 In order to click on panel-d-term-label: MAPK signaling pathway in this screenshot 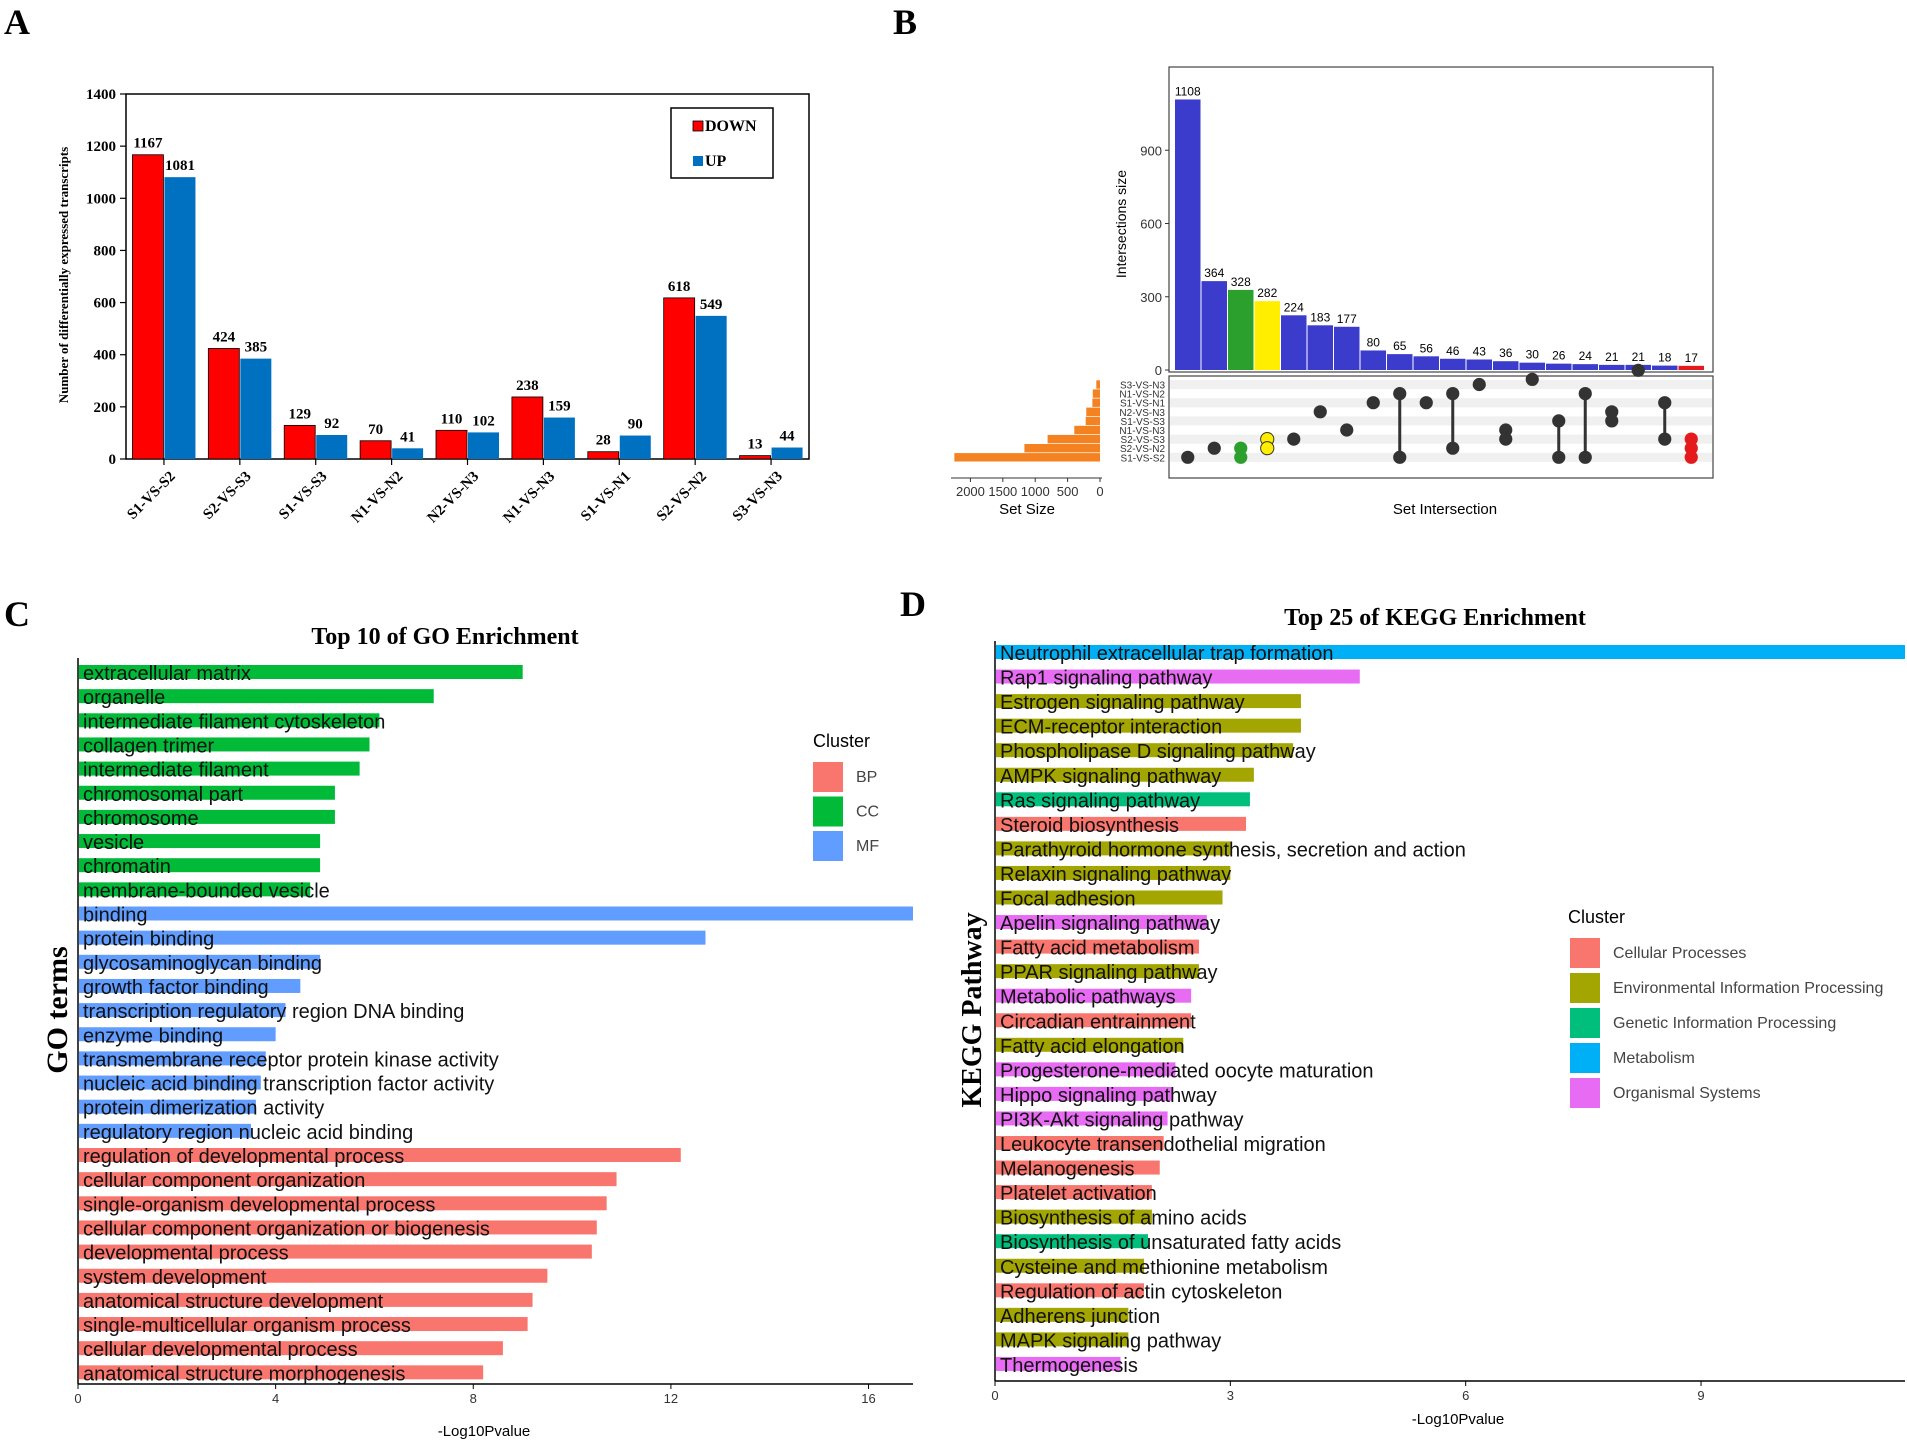, I will do `click(1110, 1341)`.